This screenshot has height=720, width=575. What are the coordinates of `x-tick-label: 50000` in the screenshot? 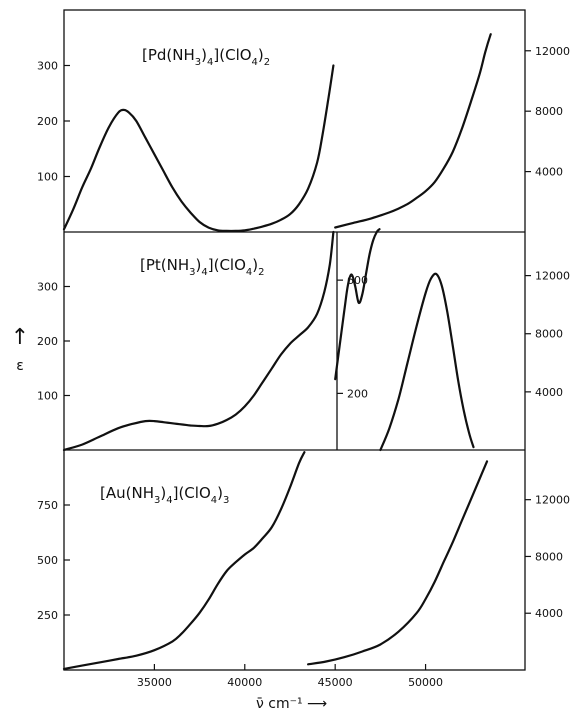 It's located at (425, 682).